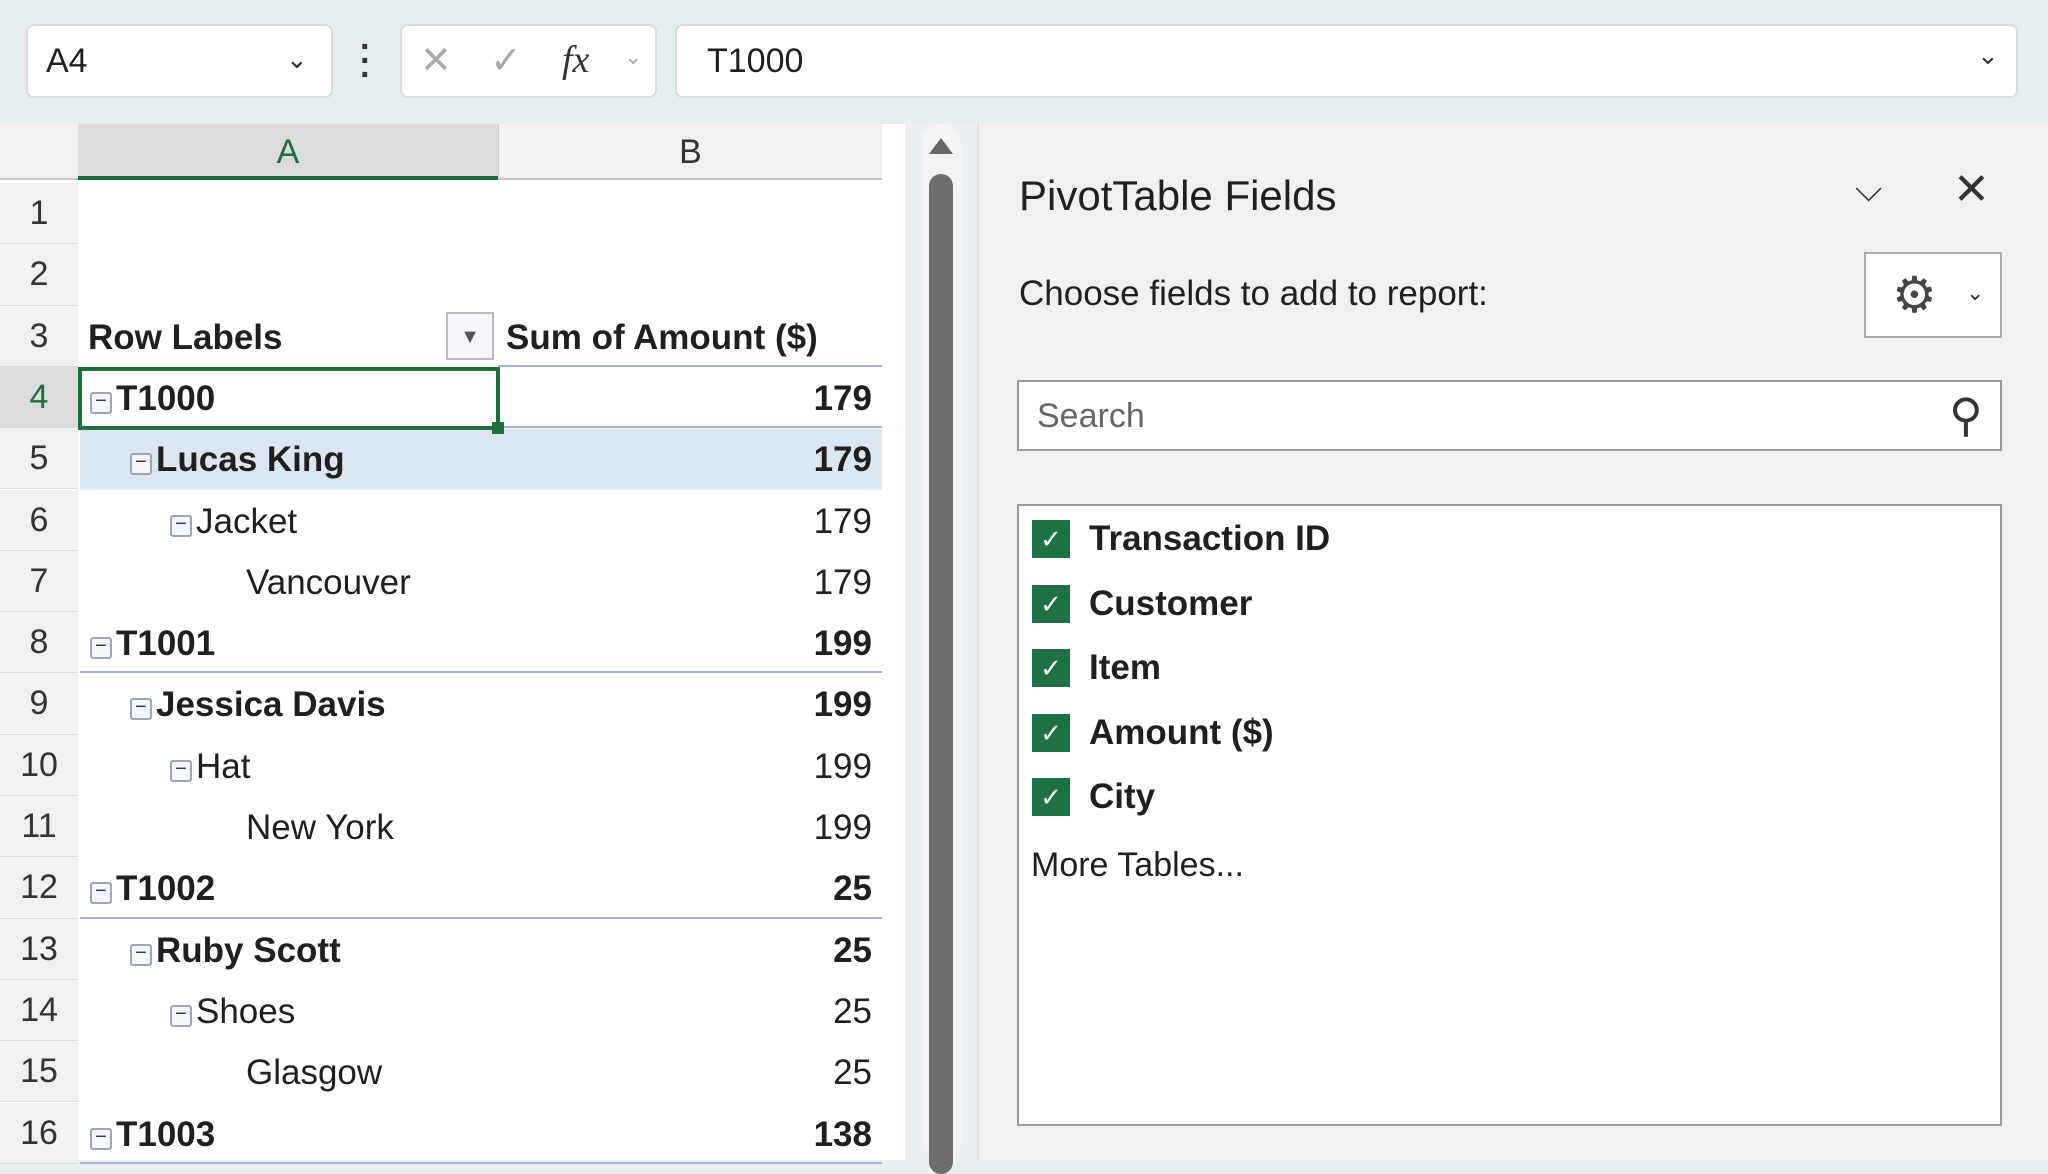 This screenshot has height=1174, width=2048. I want to click on pivot-row-label: − T1003, so click(152, 1135).